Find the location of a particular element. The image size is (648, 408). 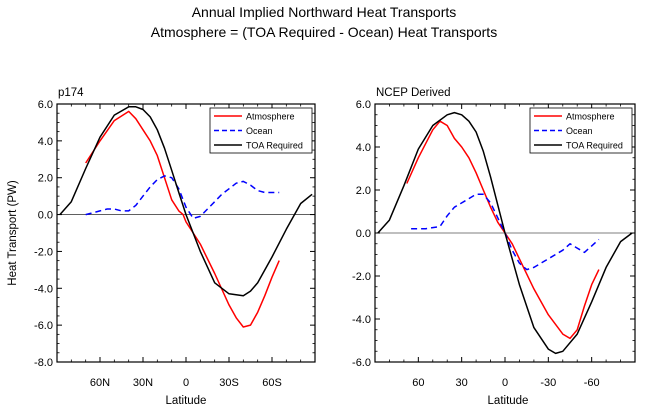

right-xtick-label: 0 is located at coordinates (505, 383).